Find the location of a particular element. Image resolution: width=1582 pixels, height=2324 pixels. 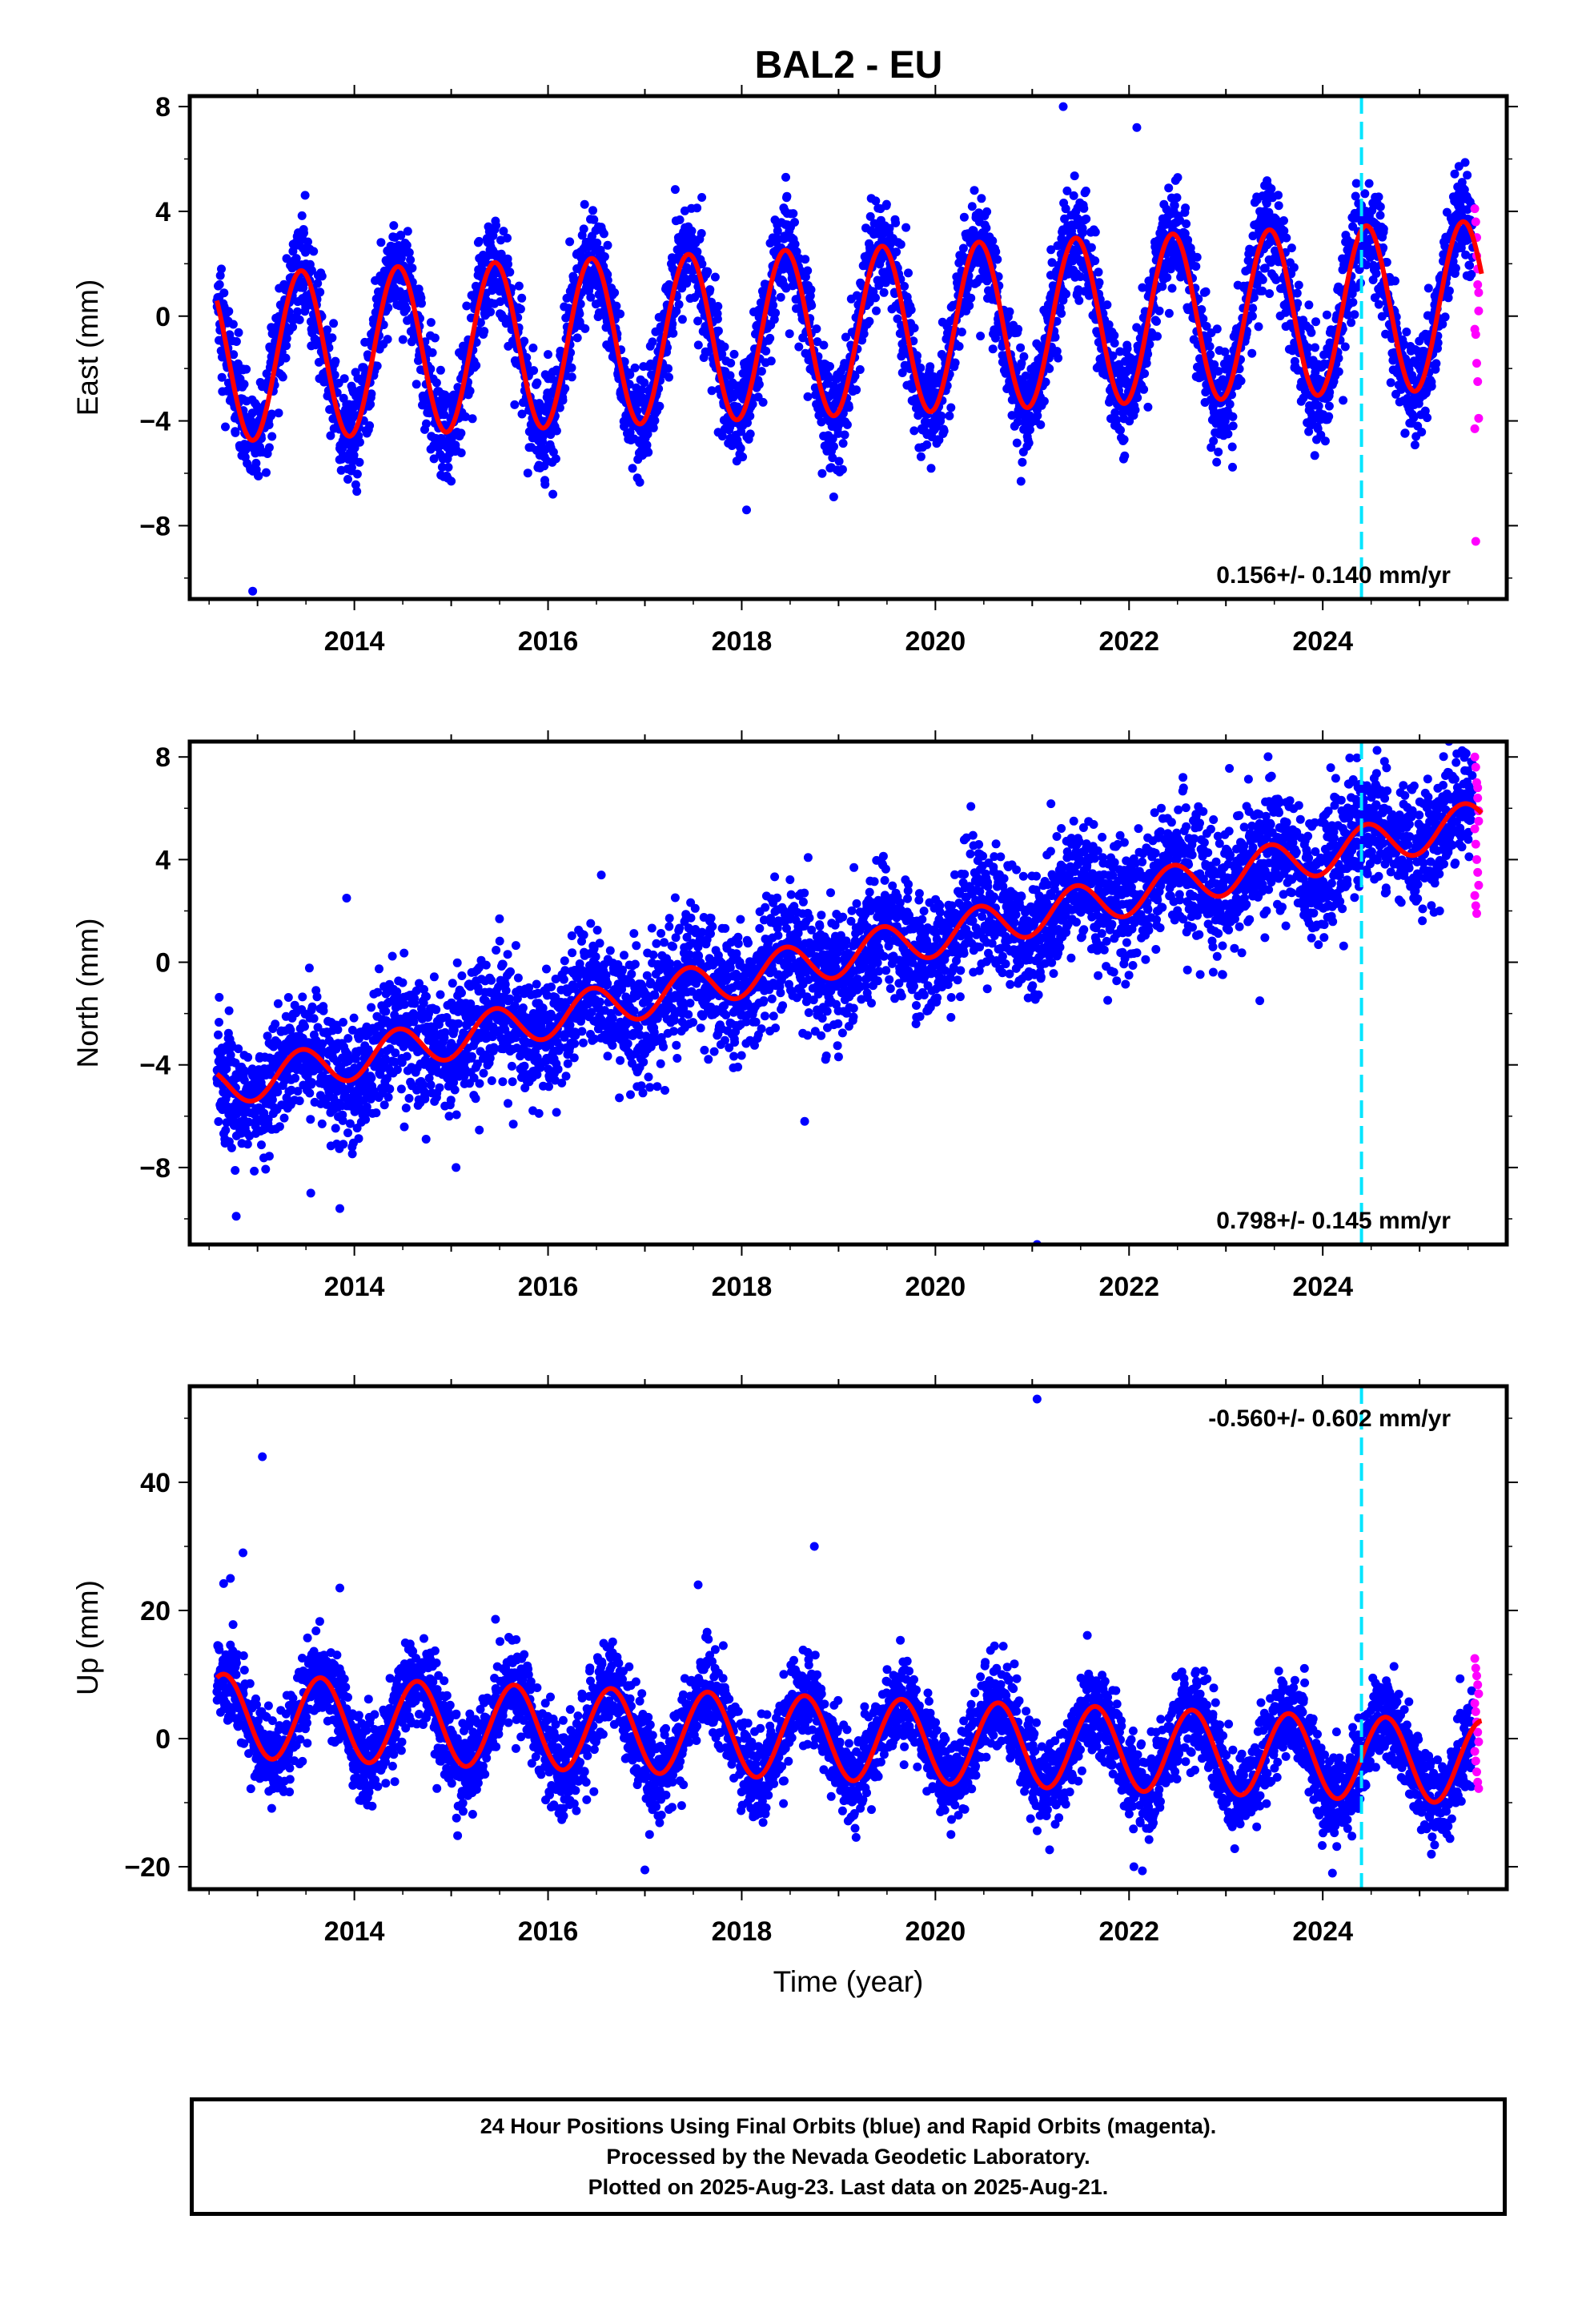

y-tick-label: 8 is located at coordinates (163, 107).